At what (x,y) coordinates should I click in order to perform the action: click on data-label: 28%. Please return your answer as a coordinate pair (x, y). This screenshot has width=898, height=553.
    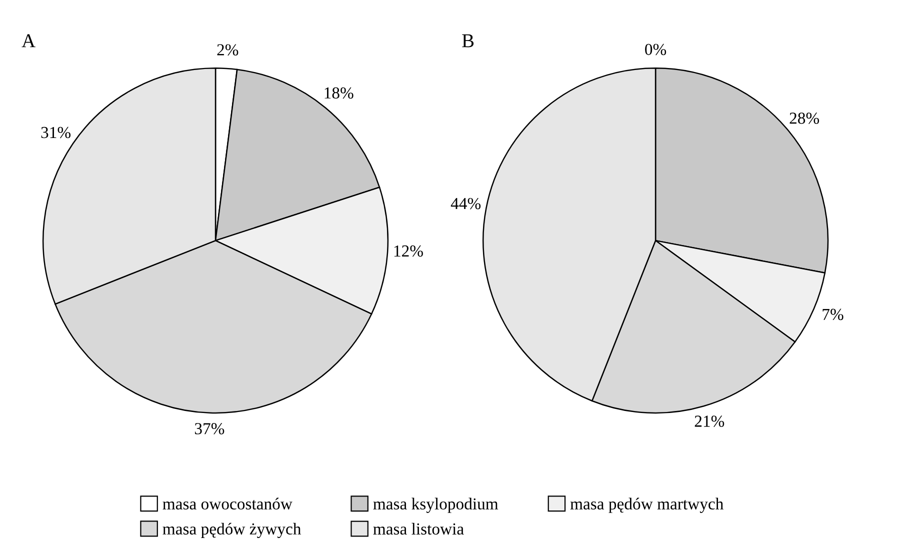
    Looking at the image, I should click on (805, 118).